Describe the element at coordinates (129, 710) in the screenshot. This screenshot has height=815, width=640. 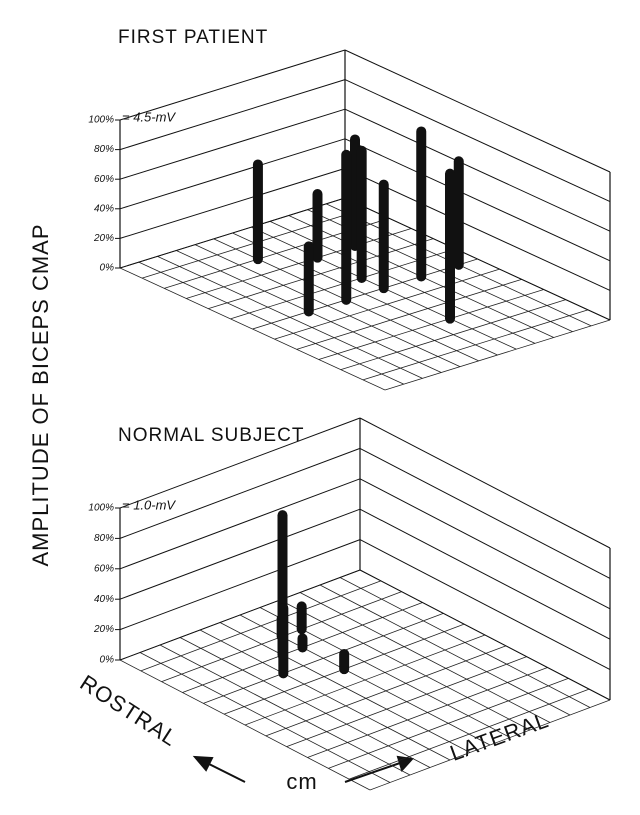
I see `rostral-label: ROSTRAL` at that location.